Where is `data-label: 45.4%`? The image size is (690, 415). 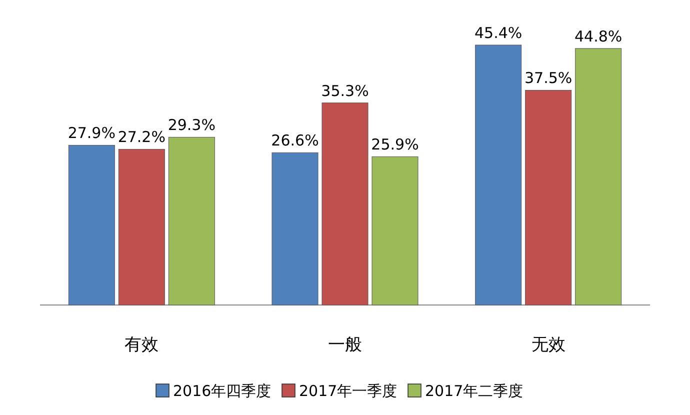 data-label: 45.4% is located at coordinates (498, 33).